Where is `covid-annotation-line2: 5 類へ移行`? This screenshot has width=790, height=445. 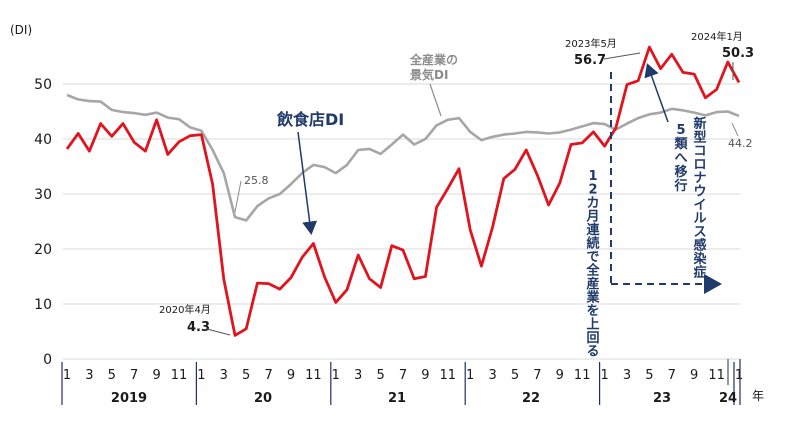 covid-annotation-line2: 5 類へ移行 is located at coordinates (680, 158).